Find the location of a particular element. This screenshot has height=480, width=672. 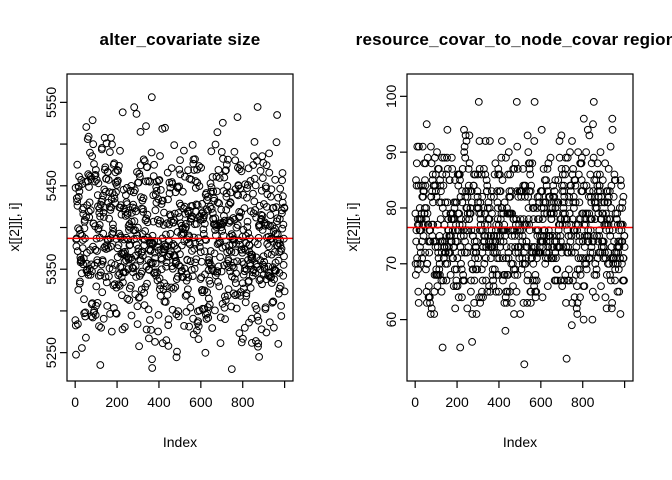

right-plot-title: resource_covar_to_node_covar region is located at coordinates (513, 39).